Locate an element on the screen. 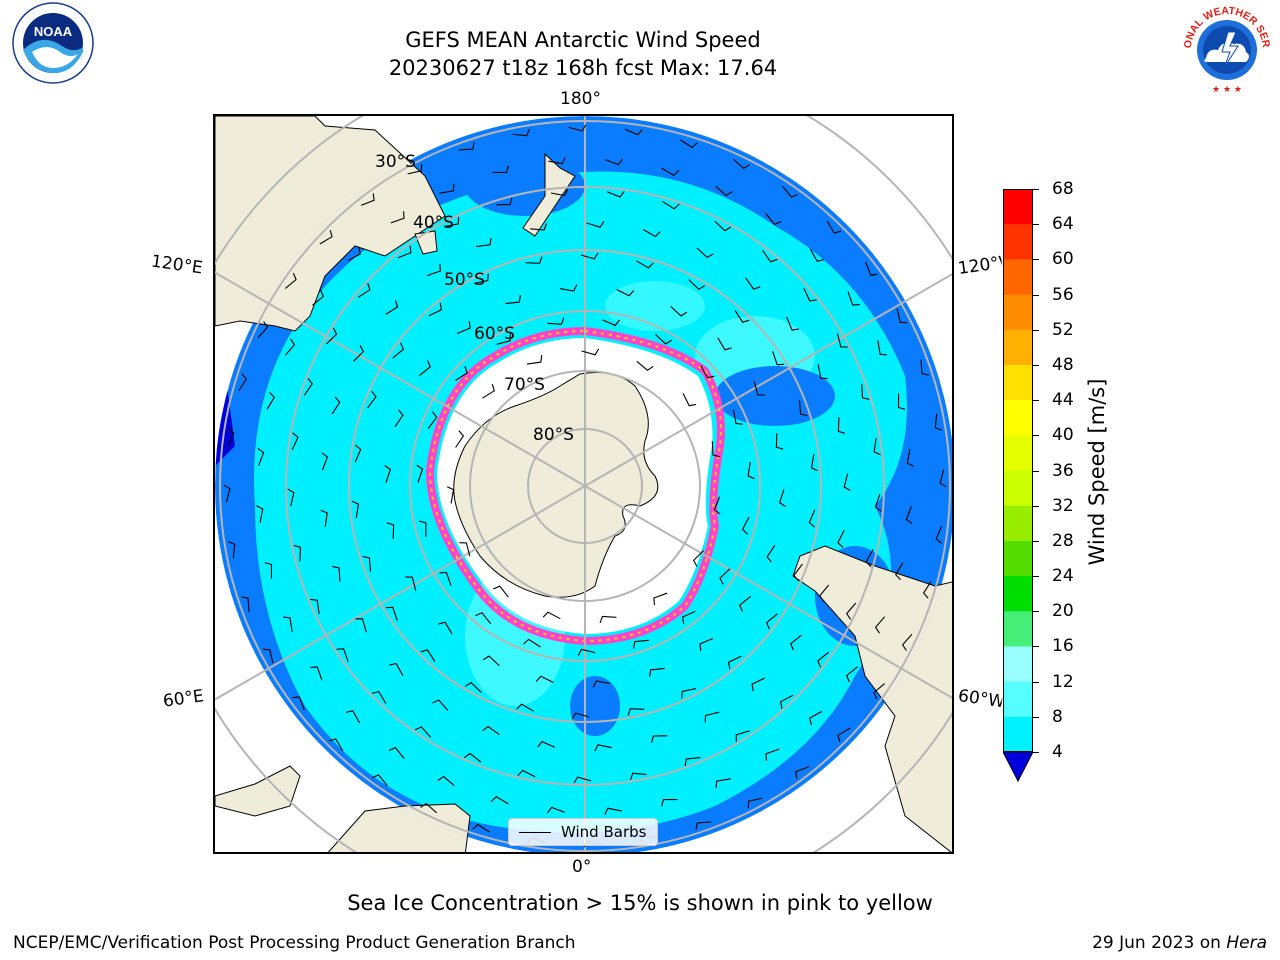 The height and width of the screenshot is (960, 1280). colorbar-tick-label: 44 is located at coordinates (1063, 400).